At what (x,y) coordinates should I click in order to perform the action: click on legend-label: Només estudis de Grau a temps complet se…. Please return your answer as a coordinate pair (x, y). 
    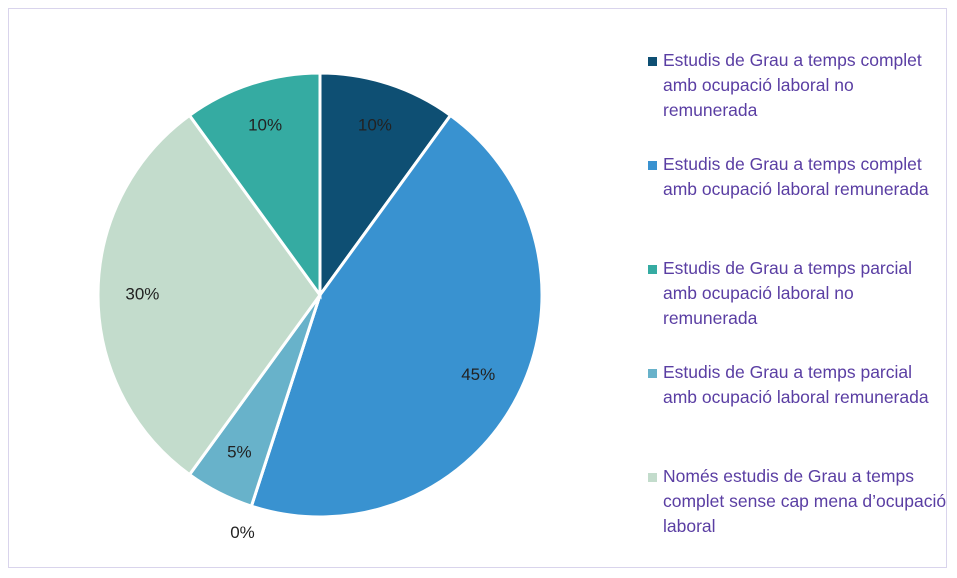
    Looking at the image, I should click on (805, 501).